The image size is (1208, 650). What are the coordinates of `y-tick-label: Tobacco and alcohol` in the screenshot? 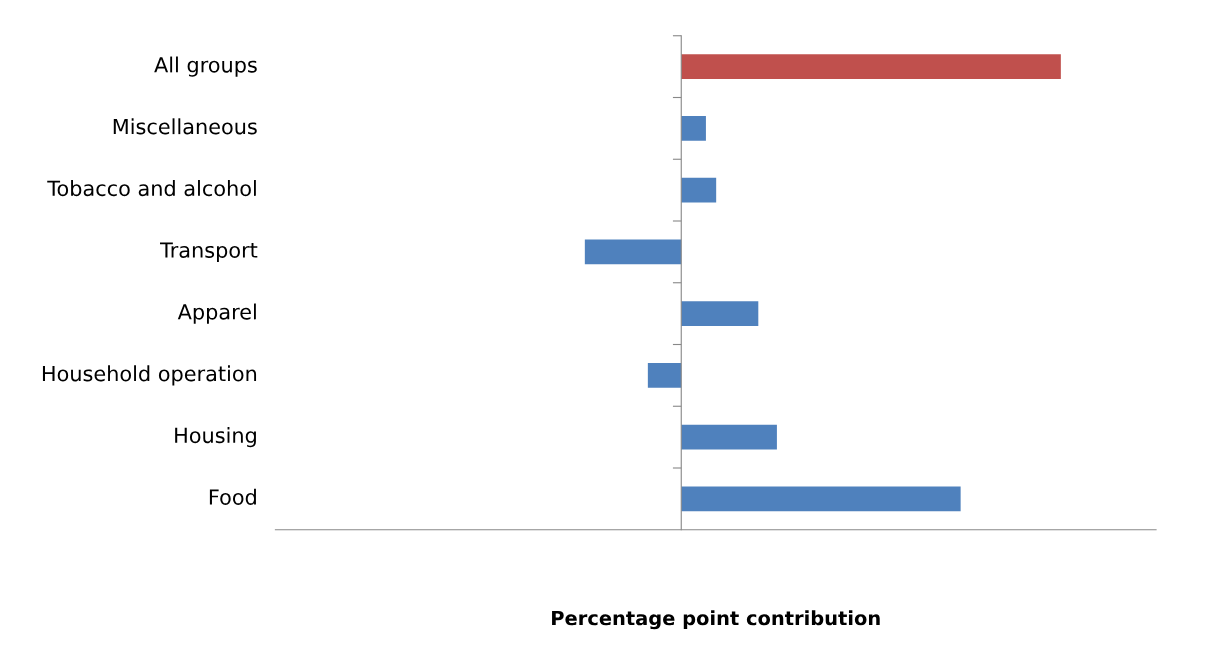 It's located at (151, 188).